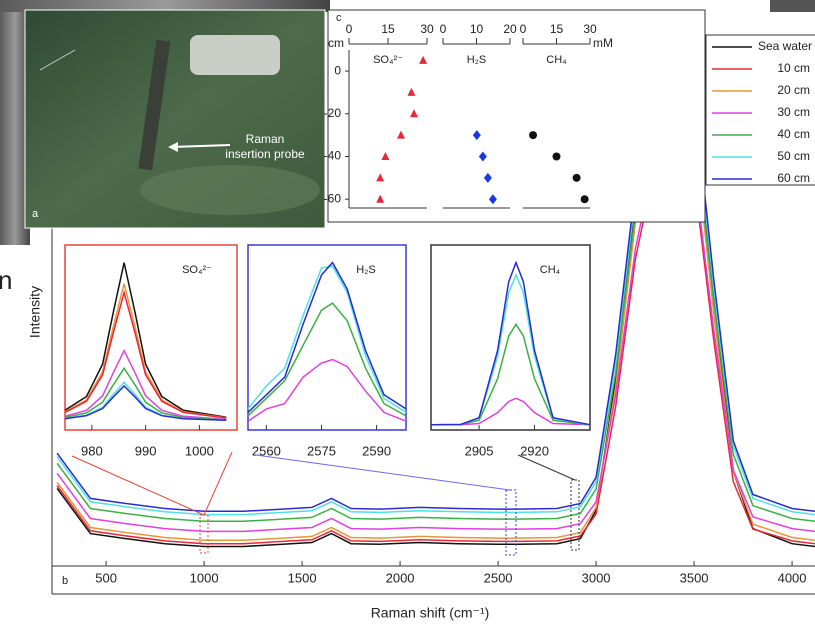 The width and height of the screenshot is (815, 626). Describe the element at coordinates (793, 90) in the screenshot. I see `legend-label: 20 cm` at that location.